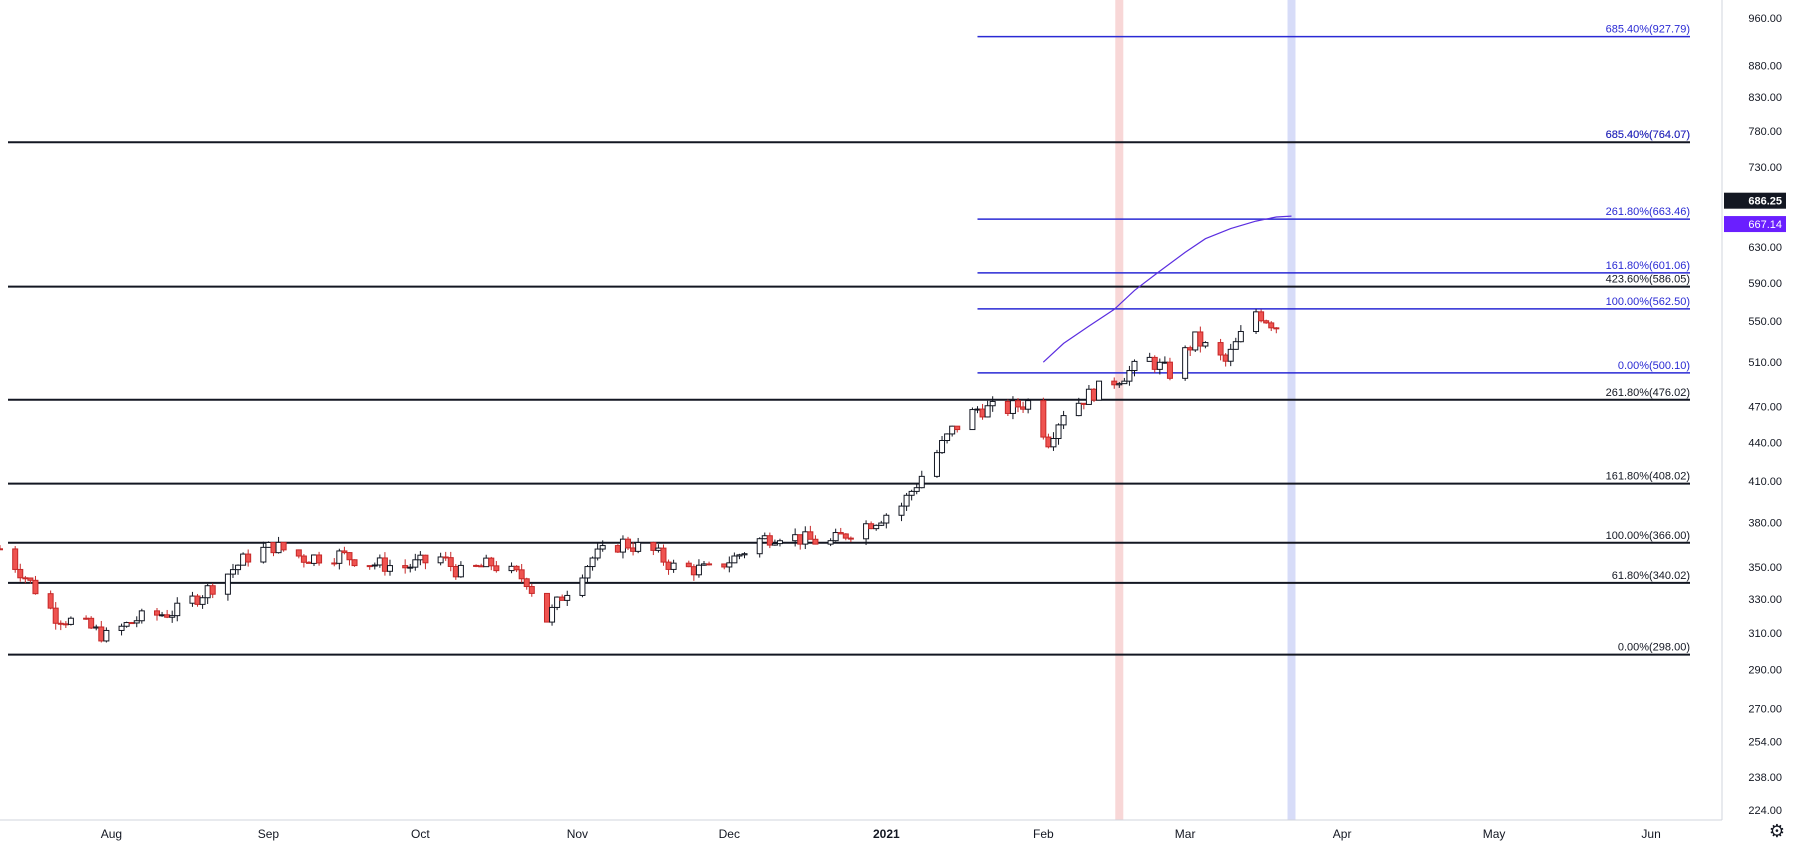 The width and height of the screenshot is (1795, 853). What do you see at coordinates (729, 834) in the screenshot?
I see `time-tick-label: Dec` at bounding box center [729, 834].